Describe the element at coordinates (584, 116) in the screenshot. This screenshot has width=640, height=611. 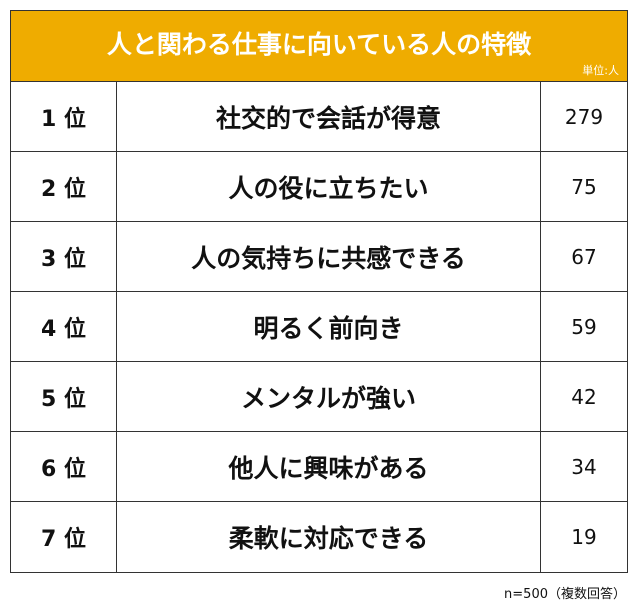
I see `value-cell: 279` at that location.